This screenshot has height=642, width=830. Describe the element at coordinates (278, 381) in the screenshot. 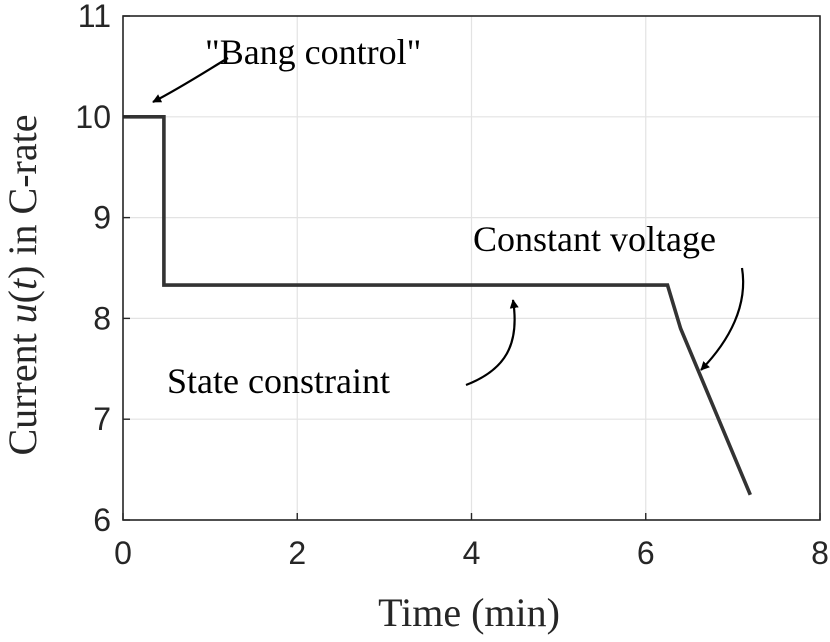

I see `annotation-state-constraint: State constraint` at that location.